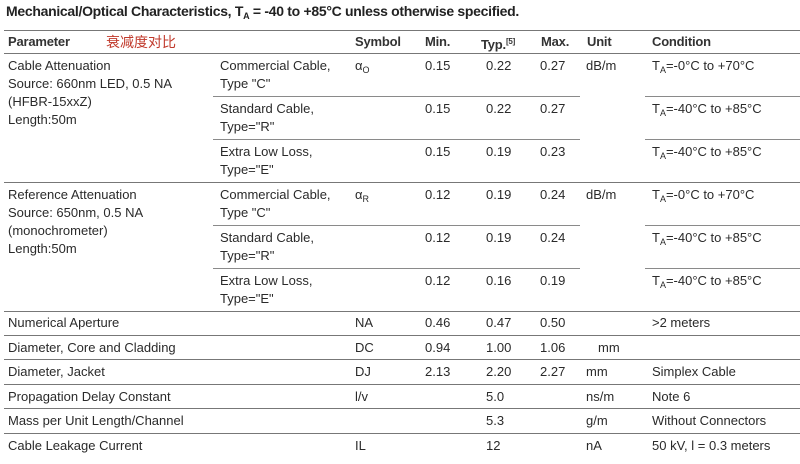 The height and width of the screenshot is (464, 800). Describe the element at coordinates (92, 347) in the screenshot. I see `parameter: Diameter, Core and Cladding` at that location.